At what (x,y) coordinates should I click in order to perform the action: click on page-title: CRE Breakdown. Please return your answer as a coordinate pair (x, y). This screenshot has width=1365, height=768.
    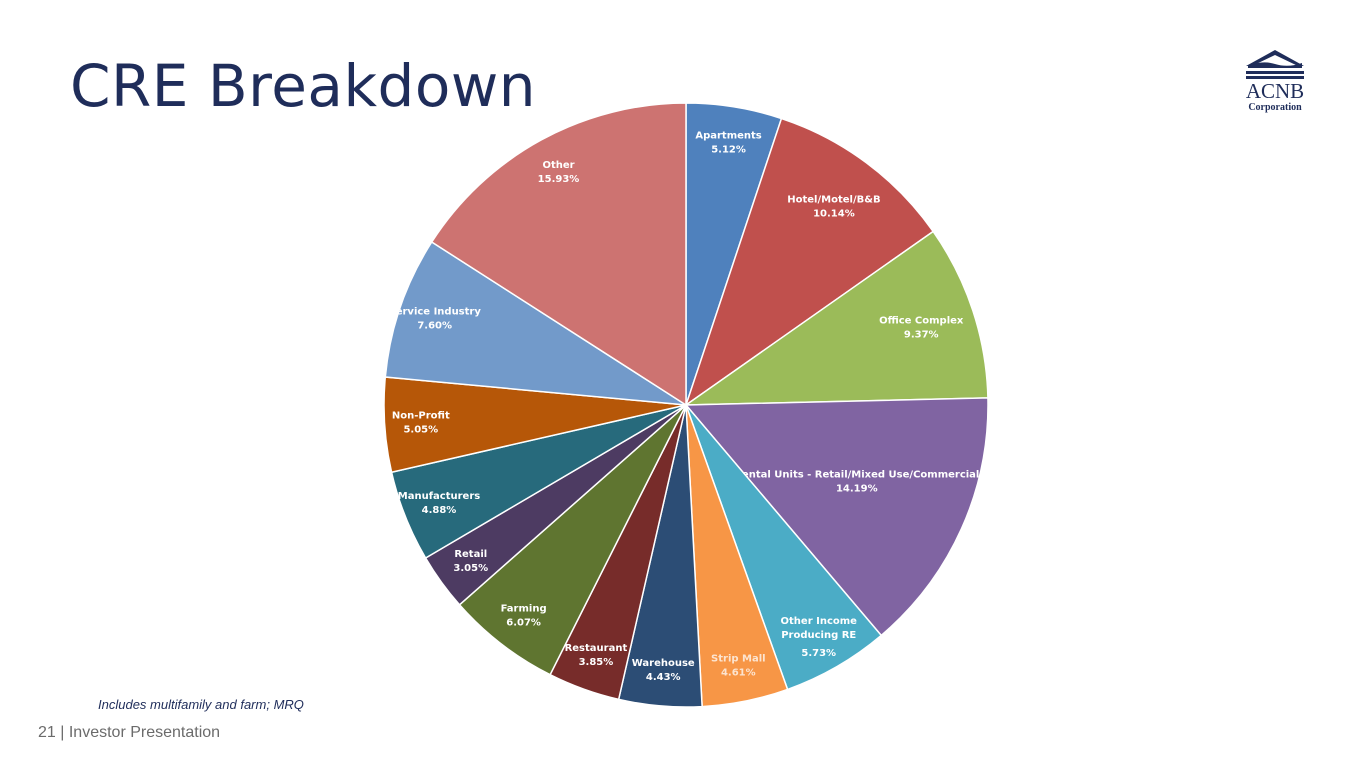
    Looking at the image, I should click on (303, 86).